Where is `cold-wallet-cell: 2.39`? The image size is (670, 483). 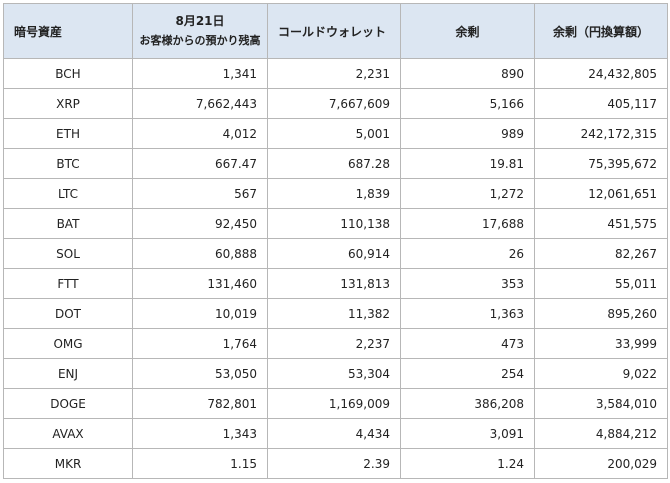
cold-wallet-cell: 2.39 is located at coordinates (334, 463).